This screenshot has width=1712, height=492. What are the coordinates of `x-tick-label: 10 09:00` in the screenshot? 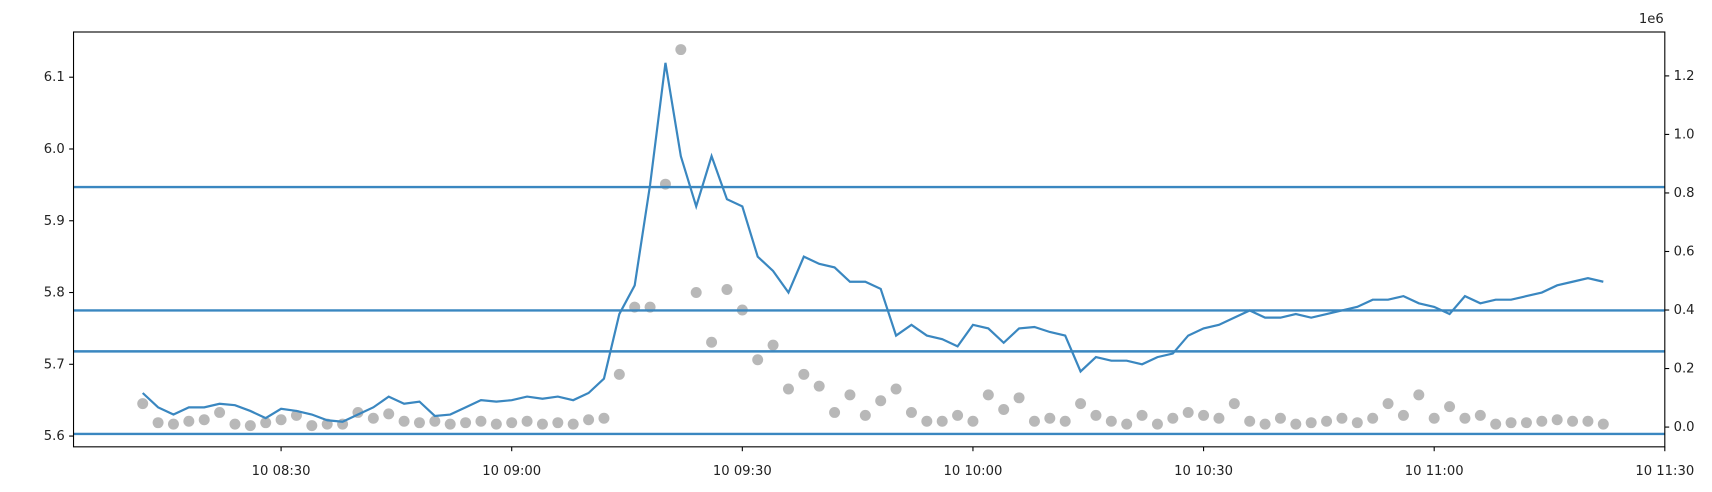 It's located at (511, 471).